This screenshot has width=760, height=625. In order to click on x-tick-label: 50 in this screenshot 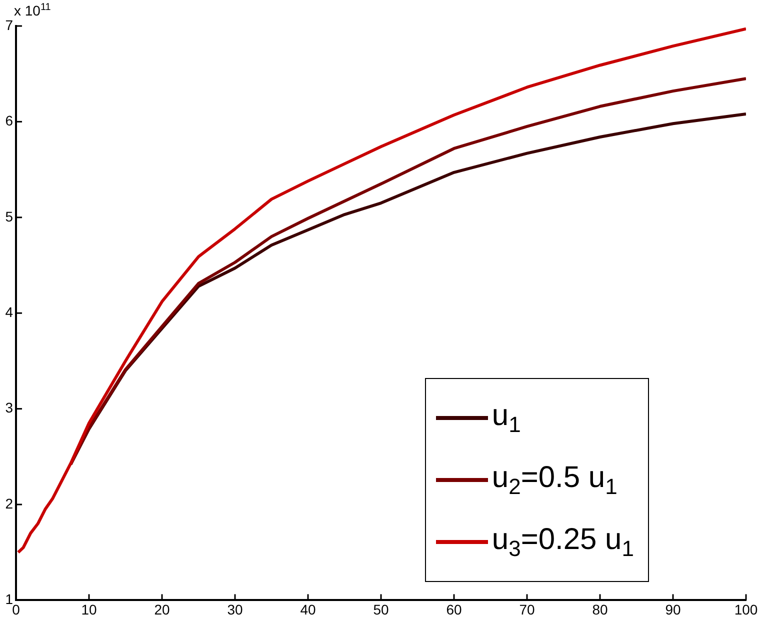, I will do `click(381, 609)`.